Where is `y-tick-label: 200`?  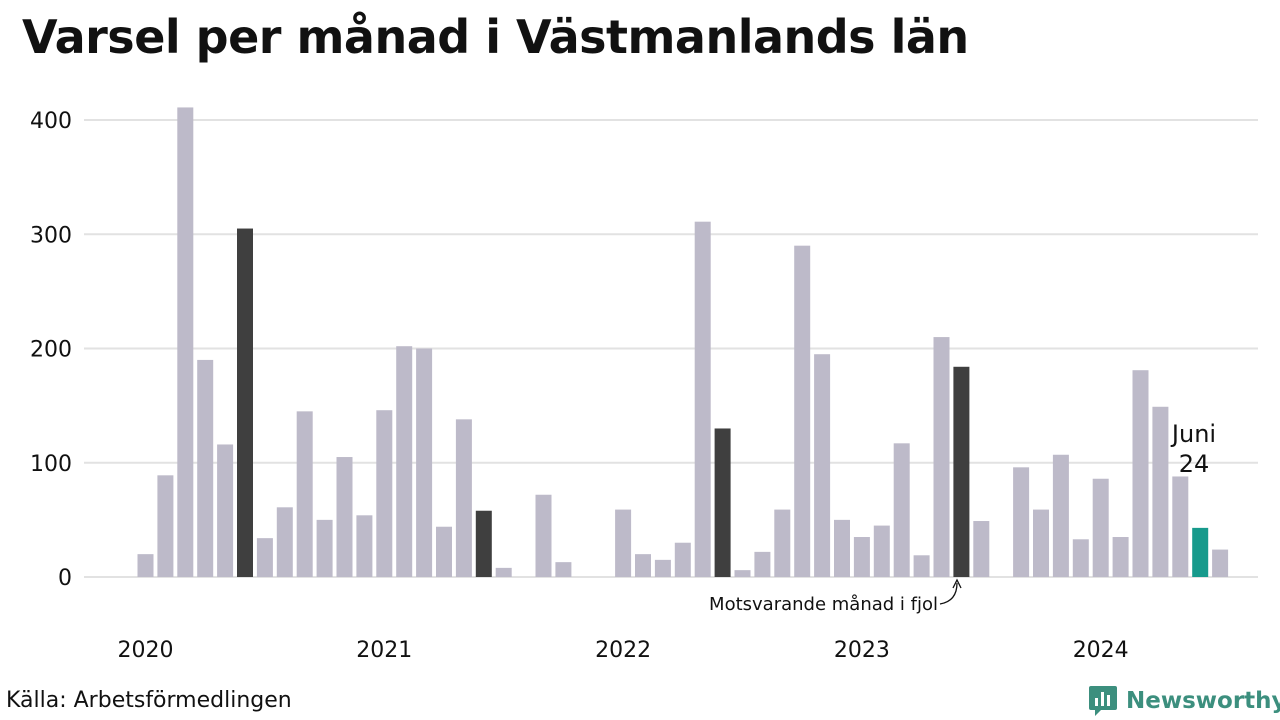 y-tick-label: 200 is located at coordinates (51, 350).